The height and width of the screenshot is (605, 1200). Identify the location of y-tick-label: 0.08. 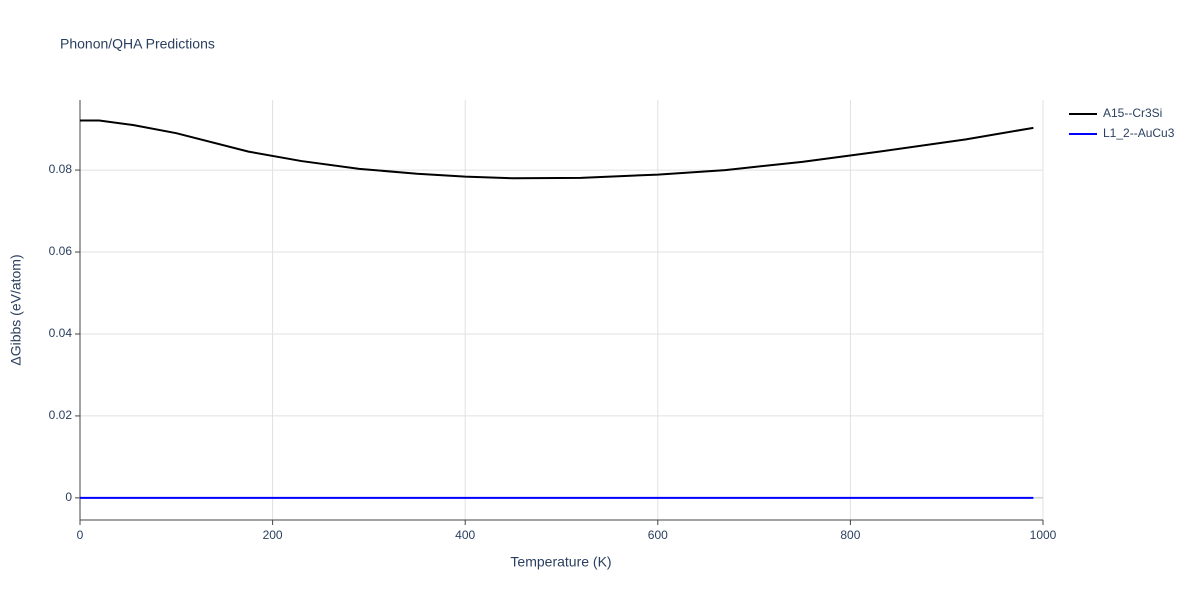
(61, 169).